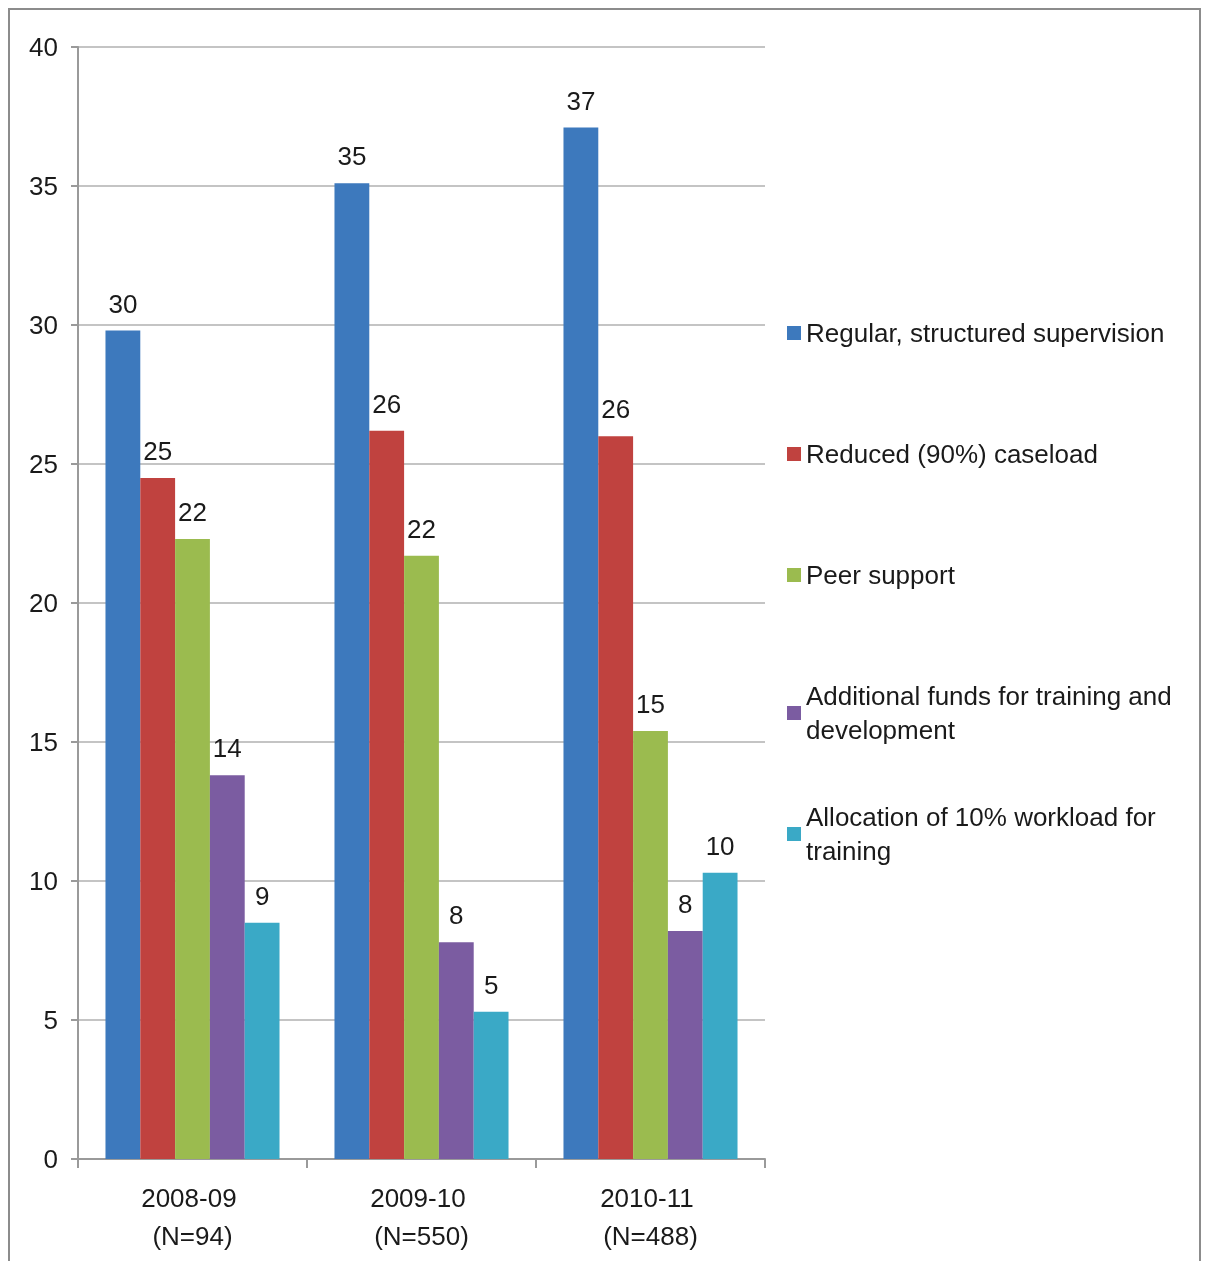 The height and width of the screenshot is (1269, 1209). I want to click on y-tick-label: 25, so click(43, 464).